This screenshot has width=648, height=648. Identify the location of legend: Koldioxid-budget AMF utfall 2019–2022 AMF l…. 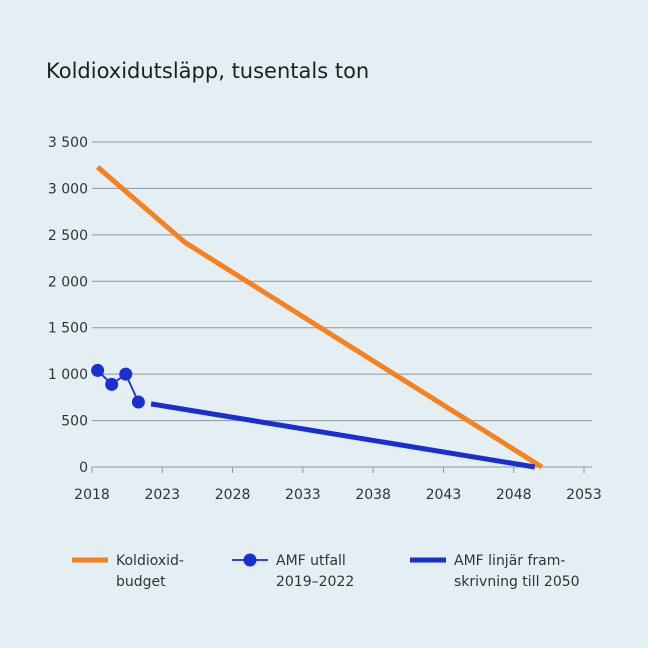
(326, 571).